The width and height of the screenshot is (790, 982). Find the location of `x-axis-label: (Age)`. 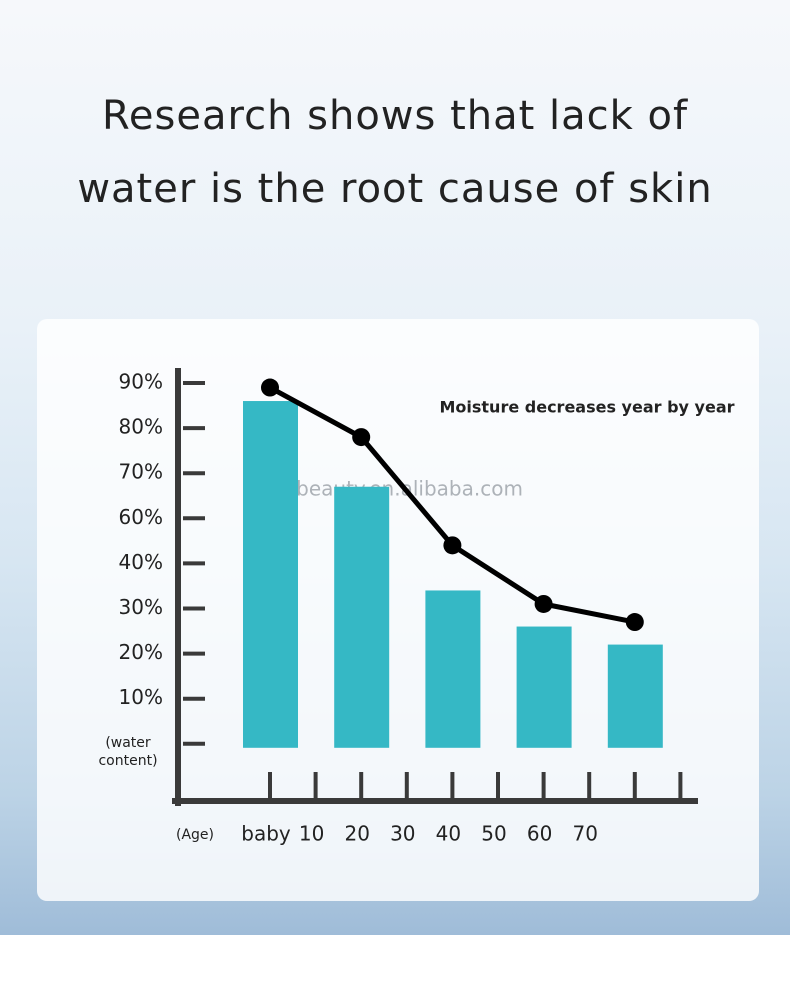

x-axis-label: (Age) is located at coordinates (195, 835).